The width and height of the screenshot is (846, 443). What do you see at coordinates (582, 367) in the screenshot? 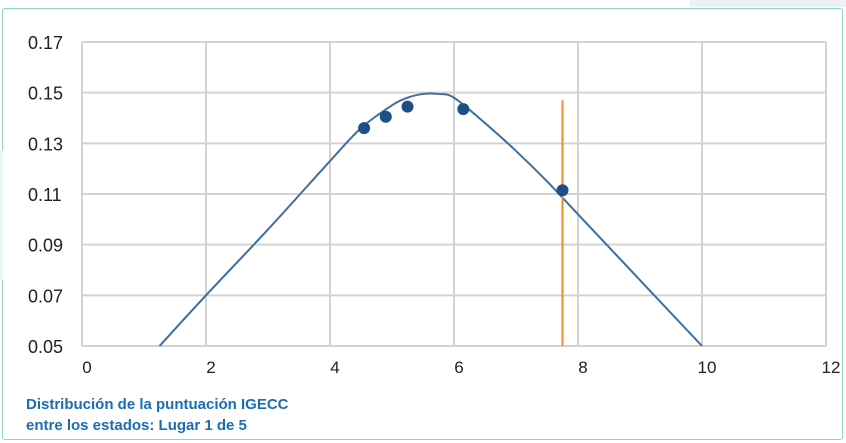
I see `x-tick-label: 8` at bounding box center [582, 367].